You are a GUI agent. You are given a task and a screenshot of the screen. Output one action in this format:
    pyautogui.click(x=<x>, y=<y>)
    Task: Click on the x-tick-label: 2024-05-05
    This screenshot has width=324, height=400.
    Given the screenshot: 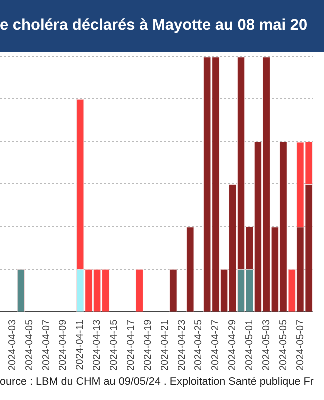 What is the action you would take?
    pyautogui.click(x=284, y=345)
    